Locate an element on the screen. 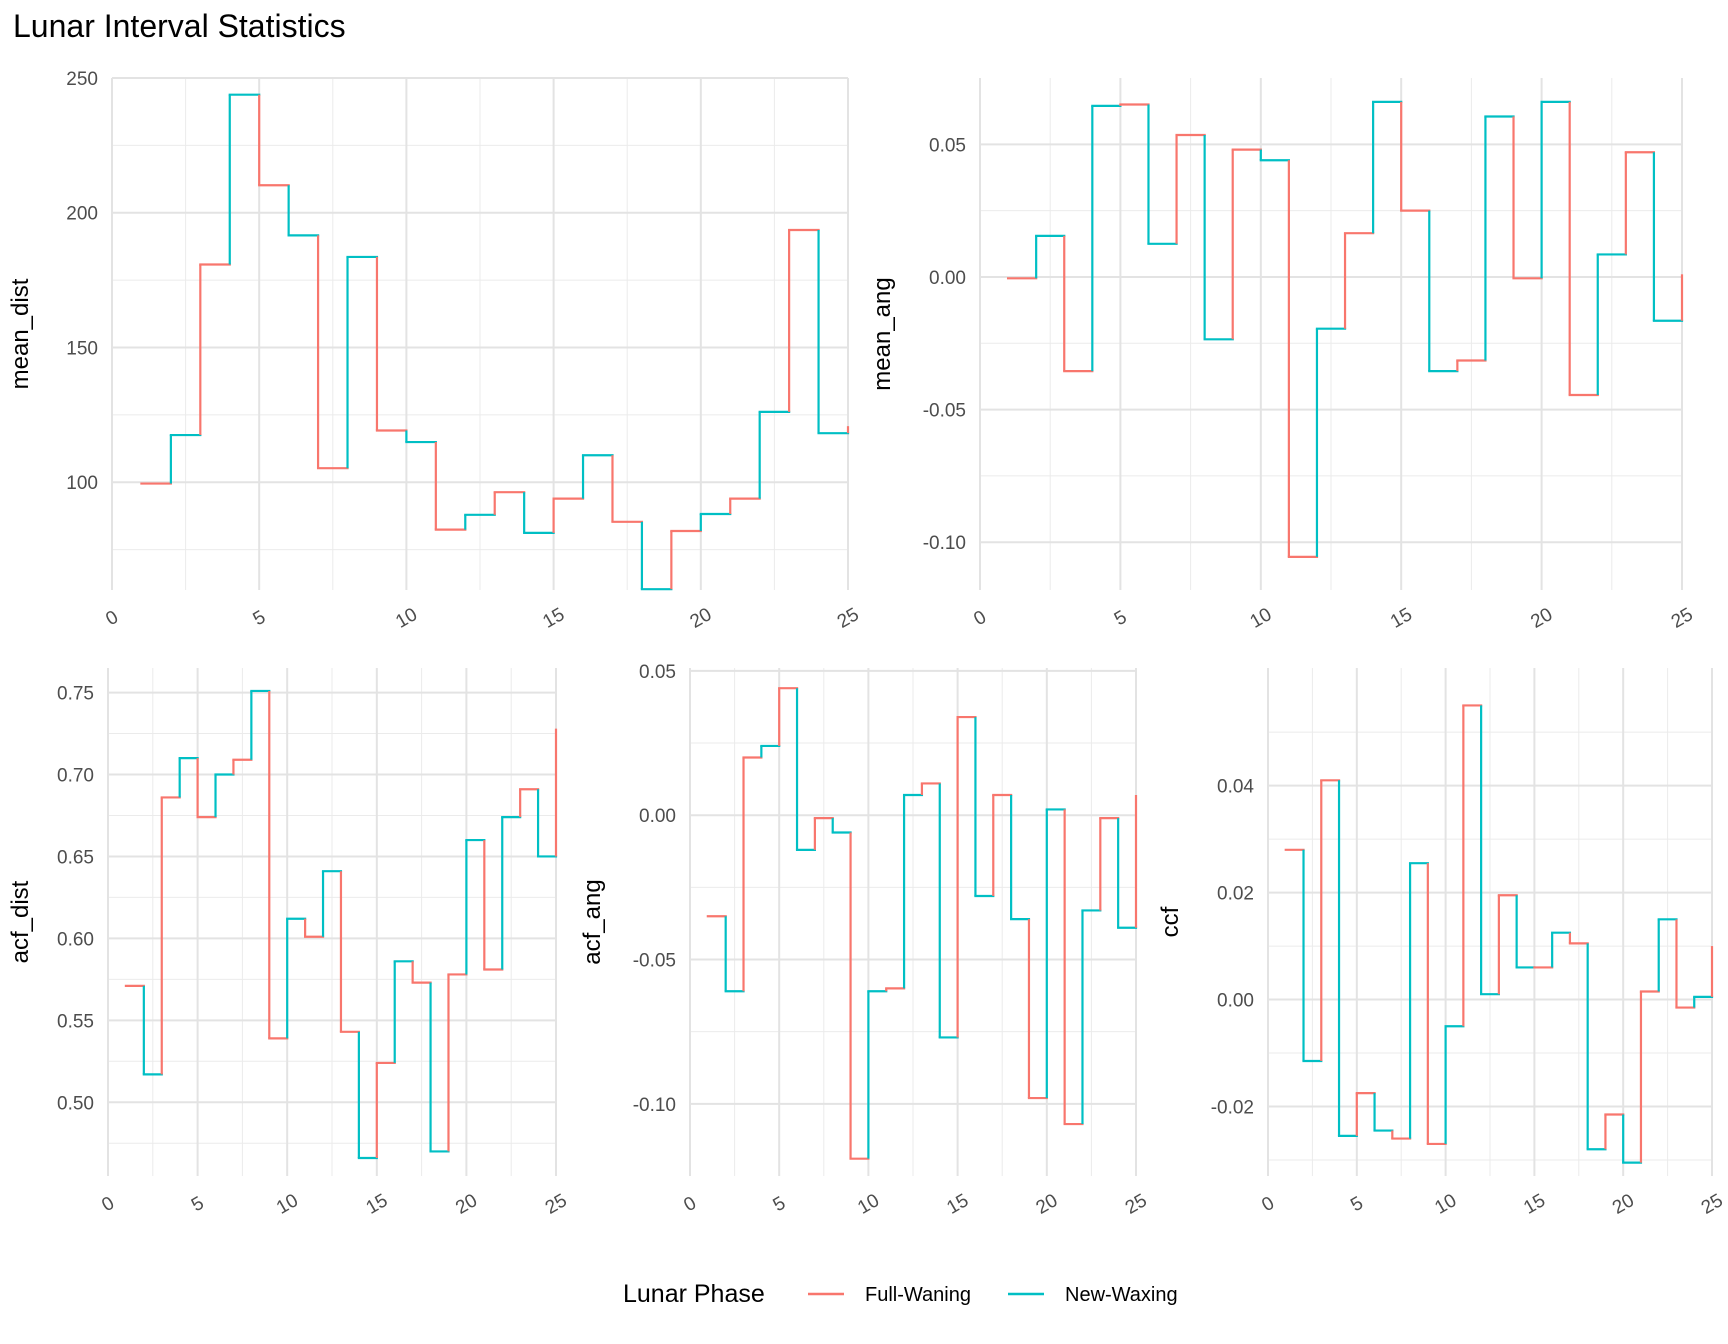 The width and height of the screenshot is (1728, 1344). panel-acf-ang: 0 5 10 15 20 25 -0.10 -0.05 0.00 0.05 acf_ang is located at coordinates (865, 940).